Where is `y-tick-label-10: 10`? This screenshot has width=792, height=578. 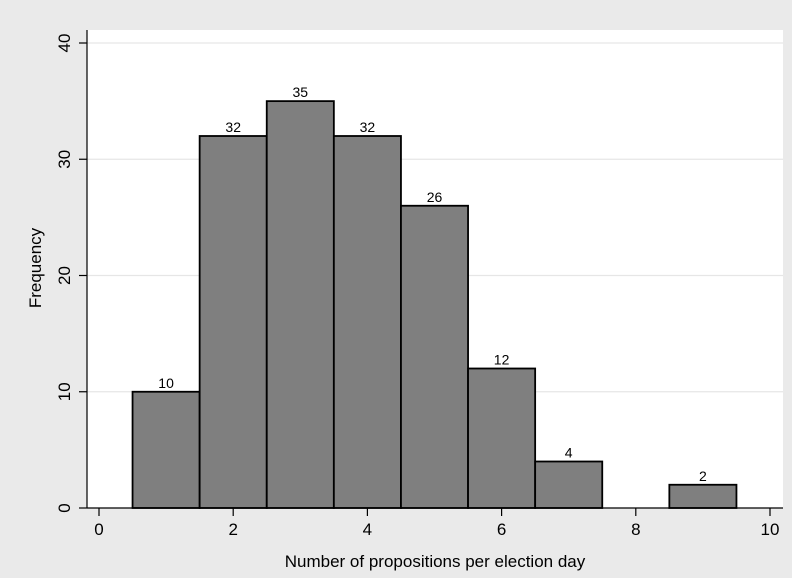
y-tick-label-10: 10 is located at coordinates (64, 391).